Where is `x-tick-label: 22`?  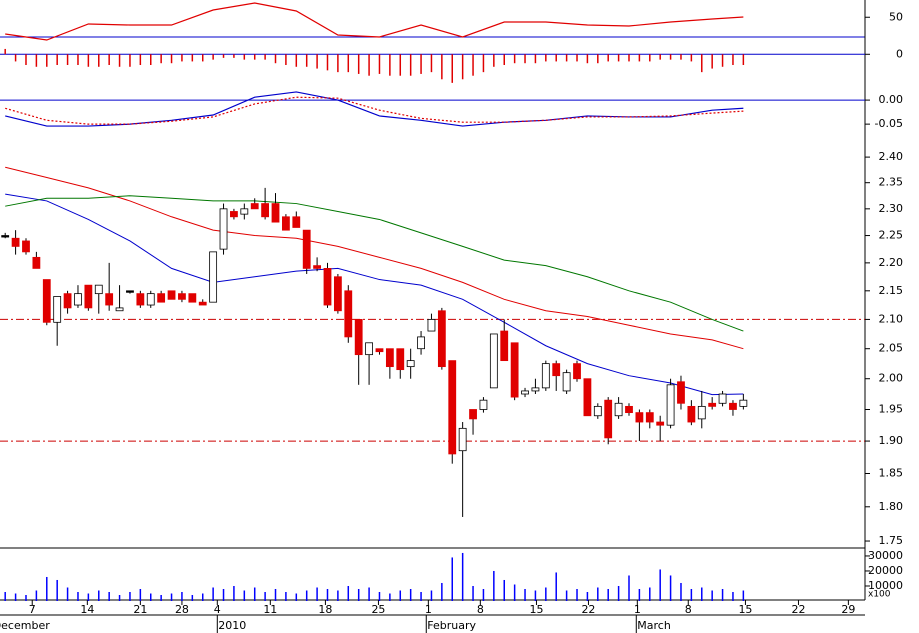 x-tick-label: 22 is located at coordinates (588, 609).